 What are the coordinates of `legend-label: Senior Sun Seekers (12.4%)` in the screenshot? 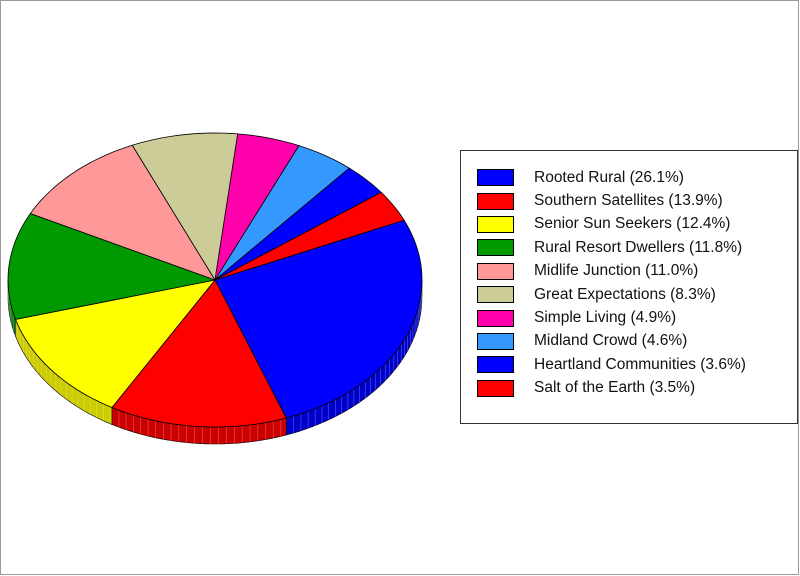 It's located at (632, 224).